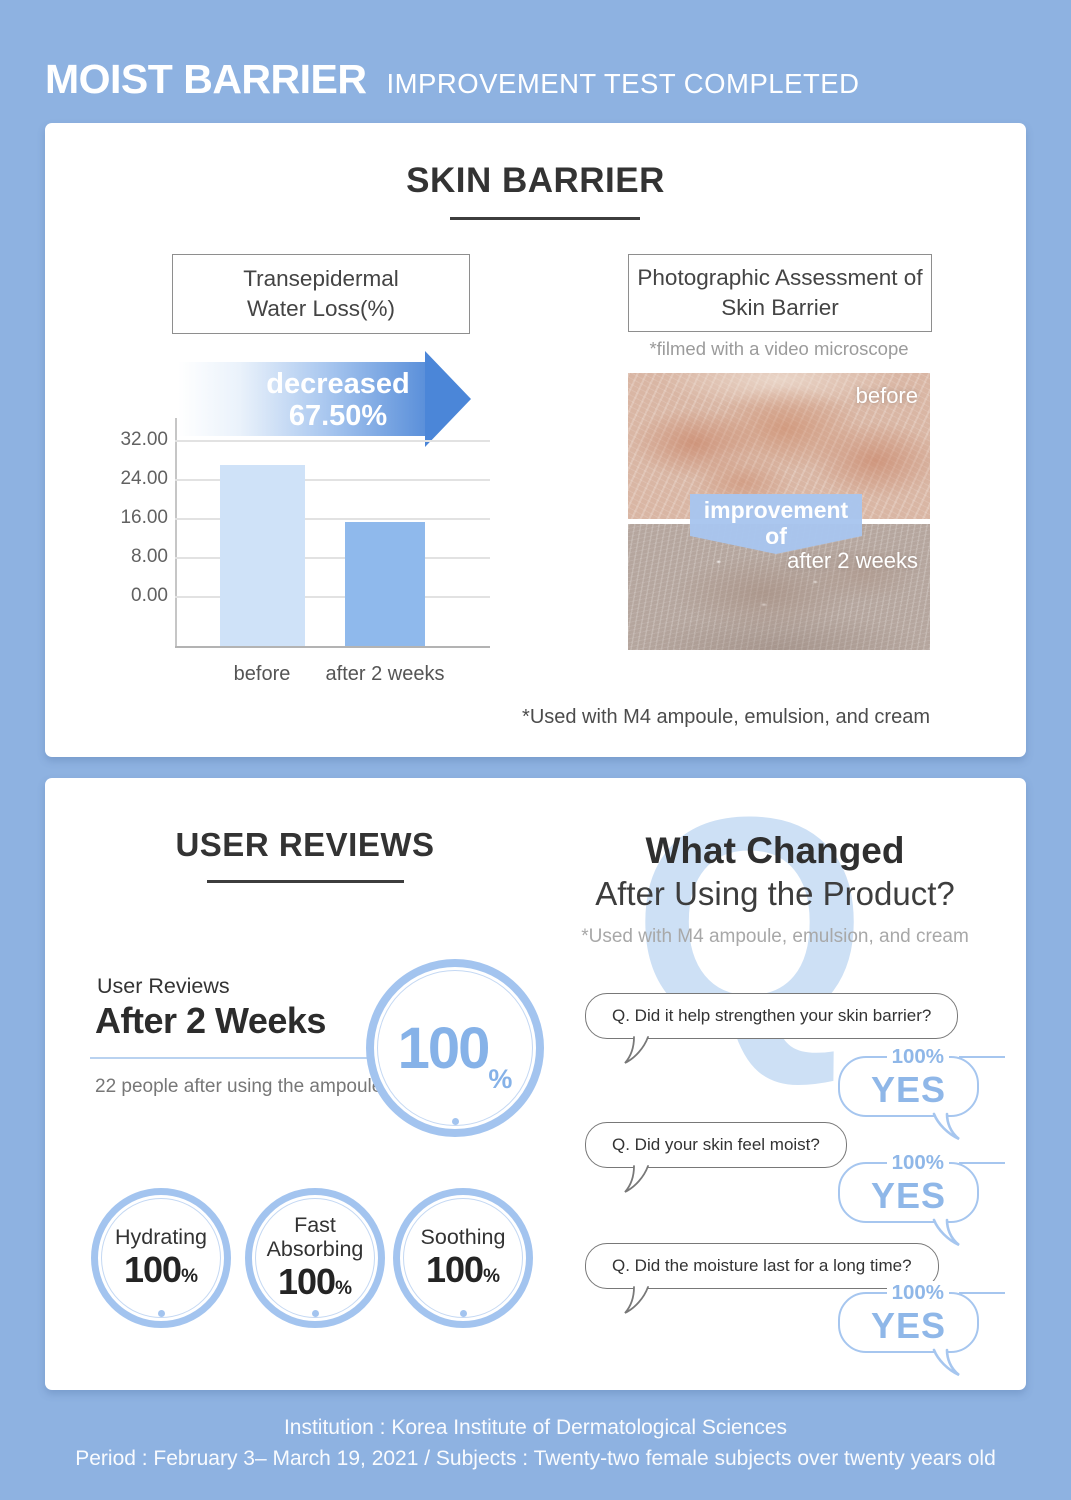 The height and width of the screenshot is (1500, 1071). What do you see at coordinates (315, 1236) in the screenshot?
I see `stat-label: Fast Absorbing` at bounding box center [315, 1236].